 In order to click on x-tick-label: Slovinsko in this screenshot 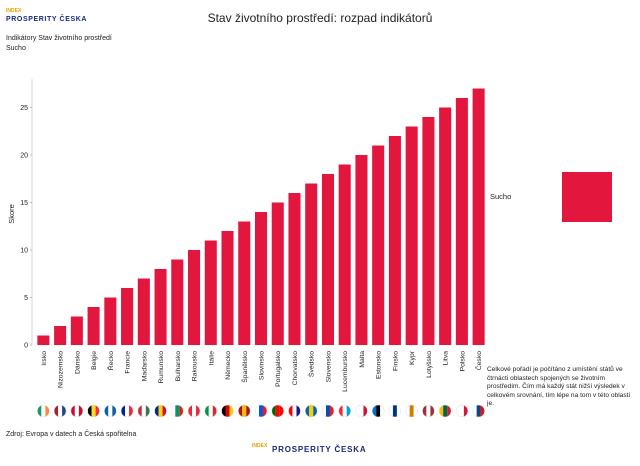, I will do `click(262, 365)`.